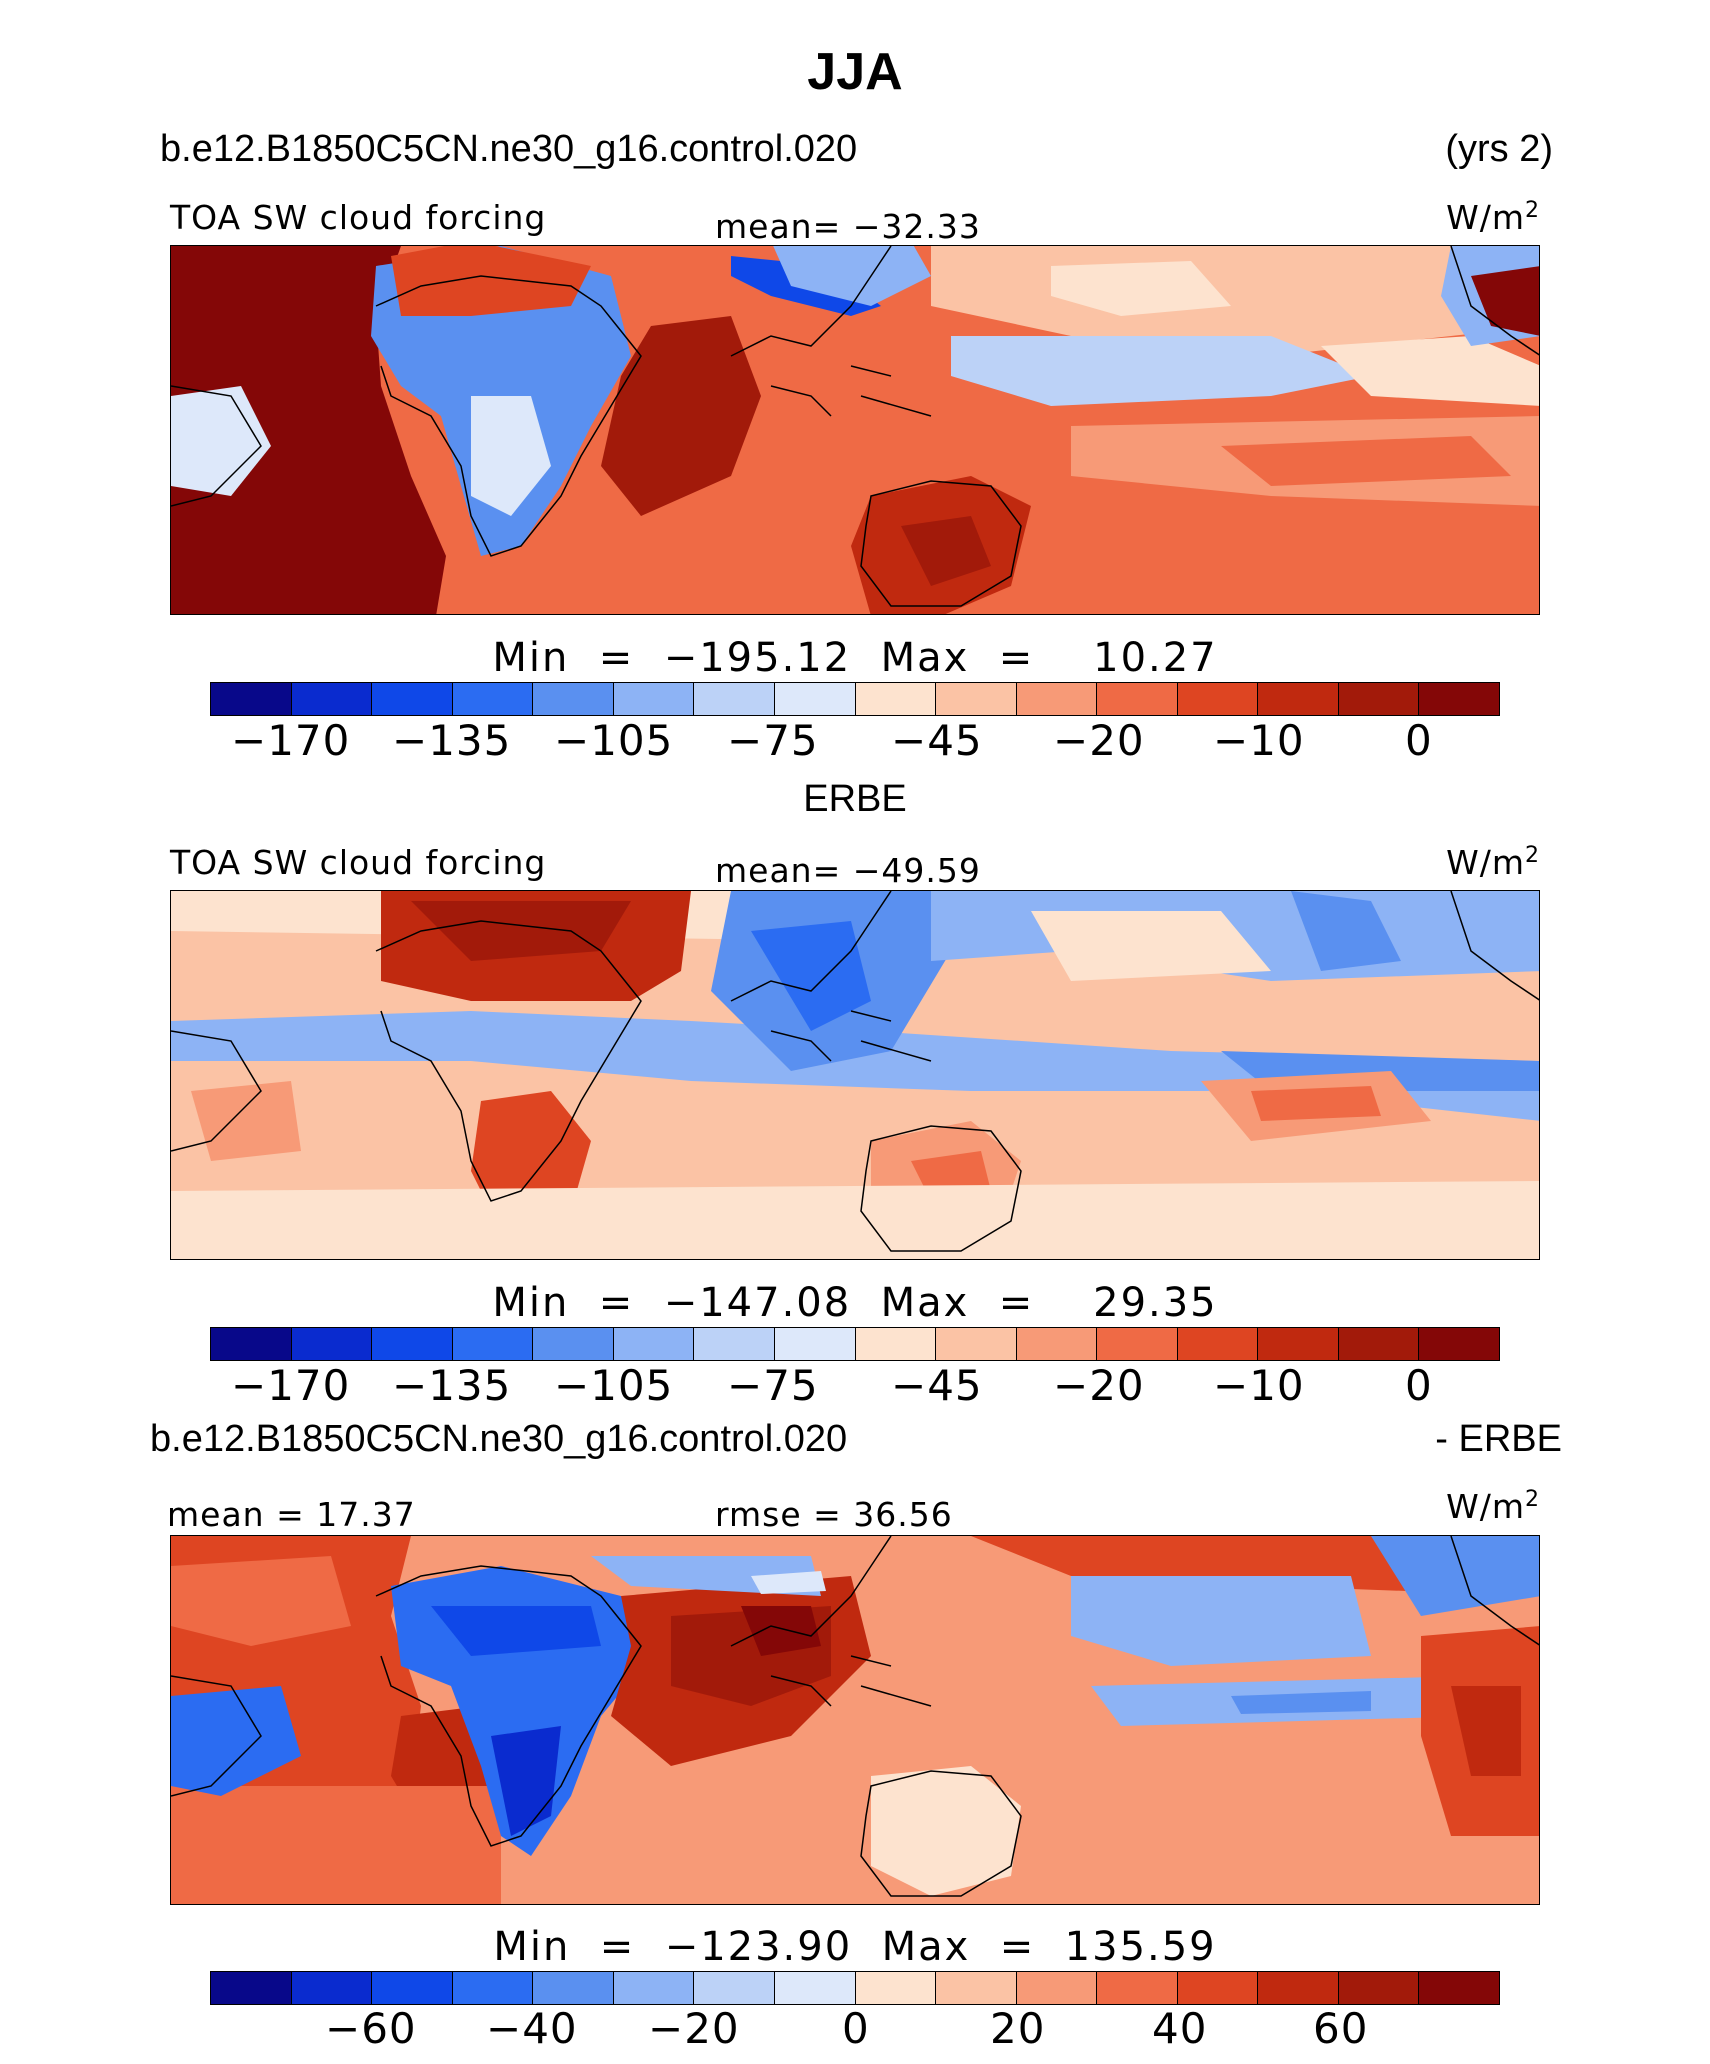  What do you see at coordinates (1259, 740) in the screenshot?
I see `panel1-tick: −10` at bounding box center [1259, 740].